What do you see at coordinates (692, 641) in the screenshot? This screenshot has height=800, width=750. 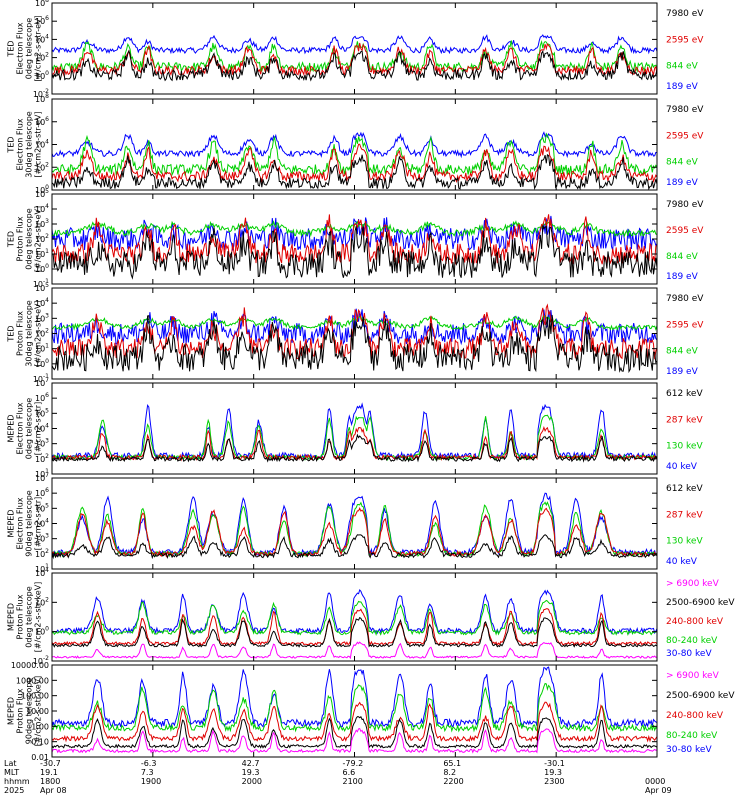 I see `legend-entry: 80-240 keV` at bounding box center [692, 641].